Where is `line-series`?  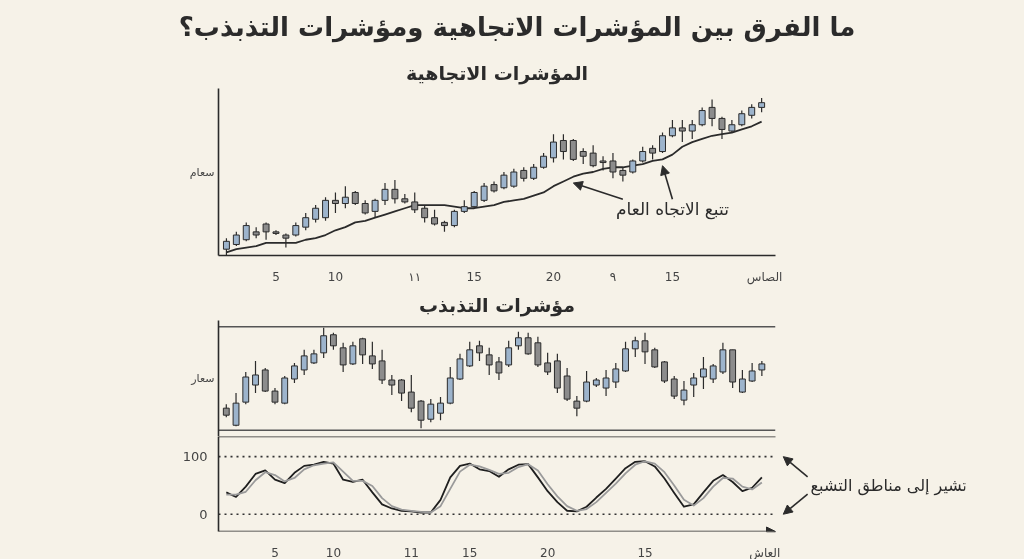
line-series is located at coordinates (494, 487).